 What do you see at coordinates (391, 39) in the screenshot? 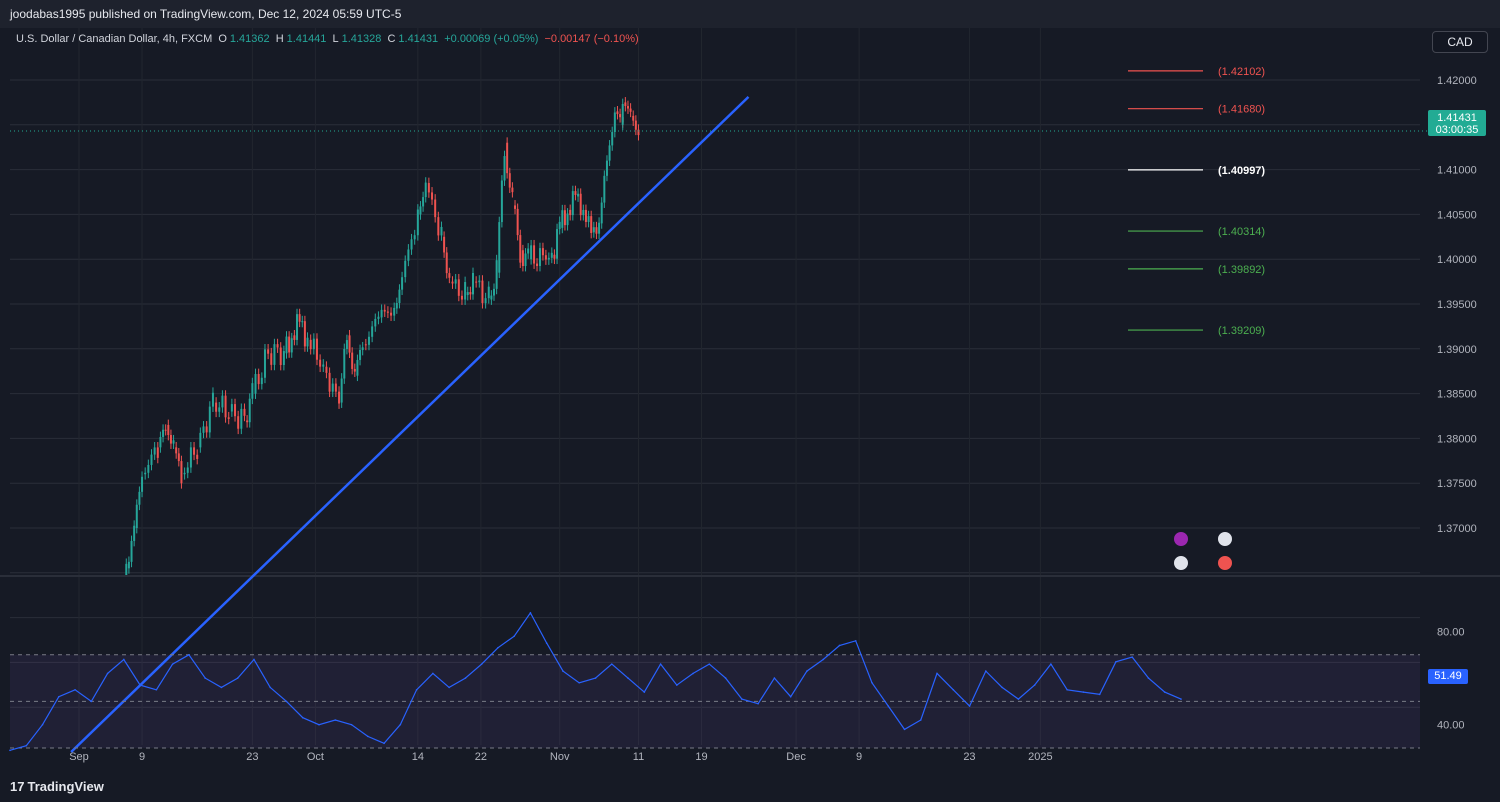
I see `close-label: C` at bounding box center [391, 39].